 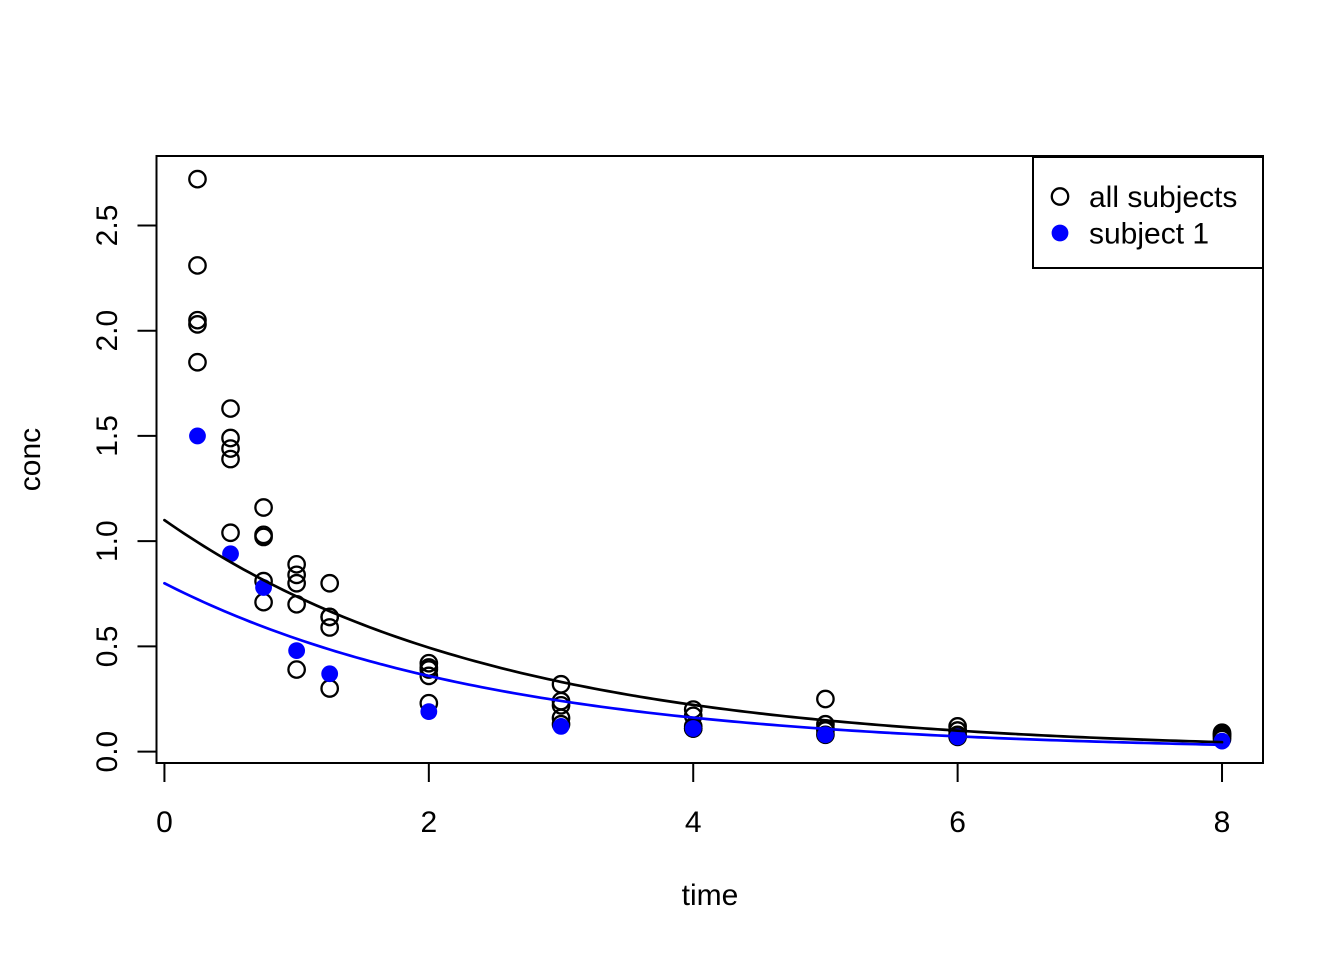 What do you see at coordinates (693, 801) in the screenshot?
I see `x-axis: 0 2 4 6 8` at bounding box center [693, 801].